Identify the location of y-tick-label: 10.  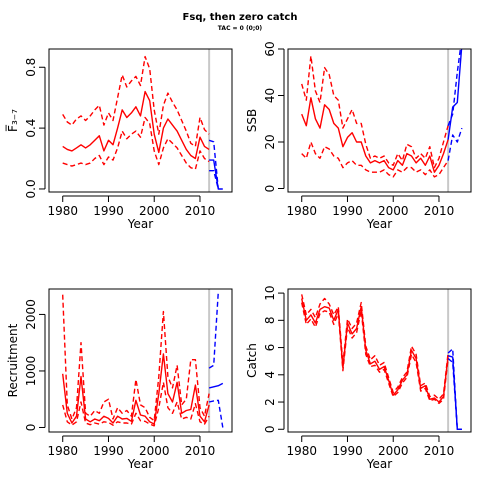
(270, 292).